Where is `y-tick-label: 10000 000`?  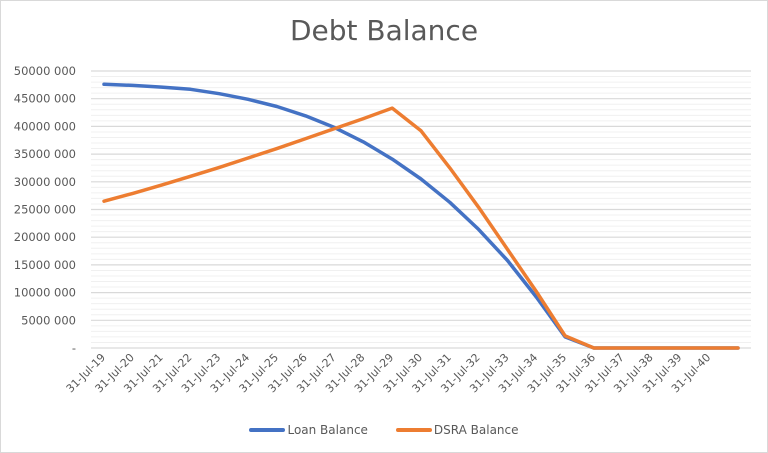
y-tick-label: 10000 000 is located at coordinates (45, 293).